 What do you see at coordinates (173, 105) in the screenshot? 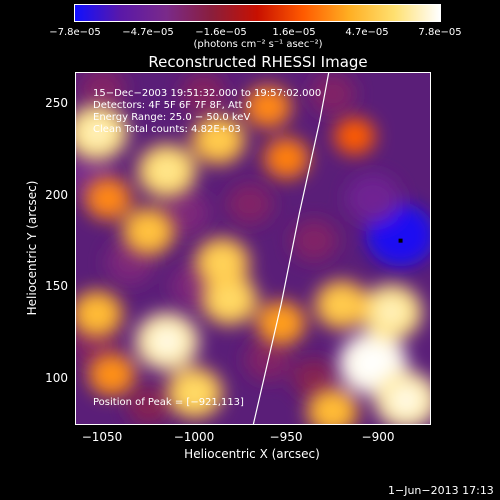
I see `annotation-detectors: Detectors: 4F 5F 6F 7F 8F, Att 0` at bounding box center [173, 105].